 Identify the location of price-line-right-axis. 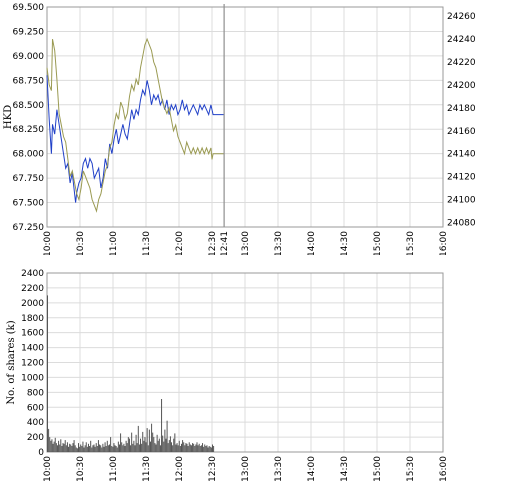
(135, 125).